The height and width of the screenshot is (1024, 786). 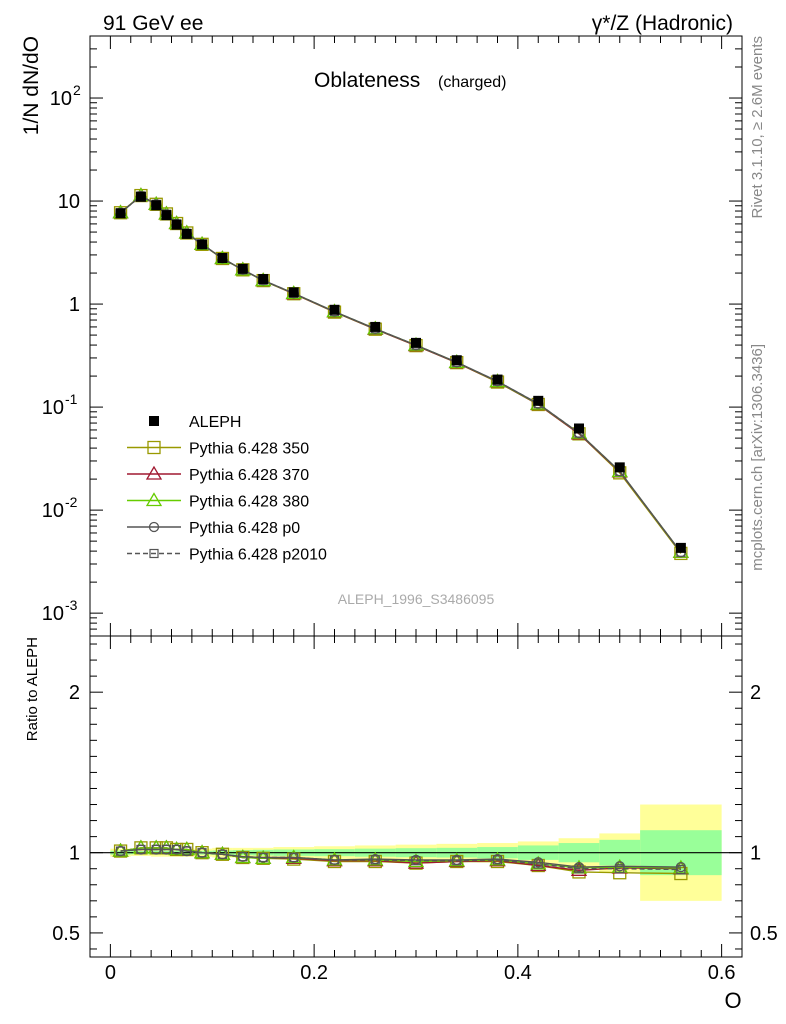 I want to click on main-y-axis-label: 1/N dN/dO, so click(x=31, y=85).